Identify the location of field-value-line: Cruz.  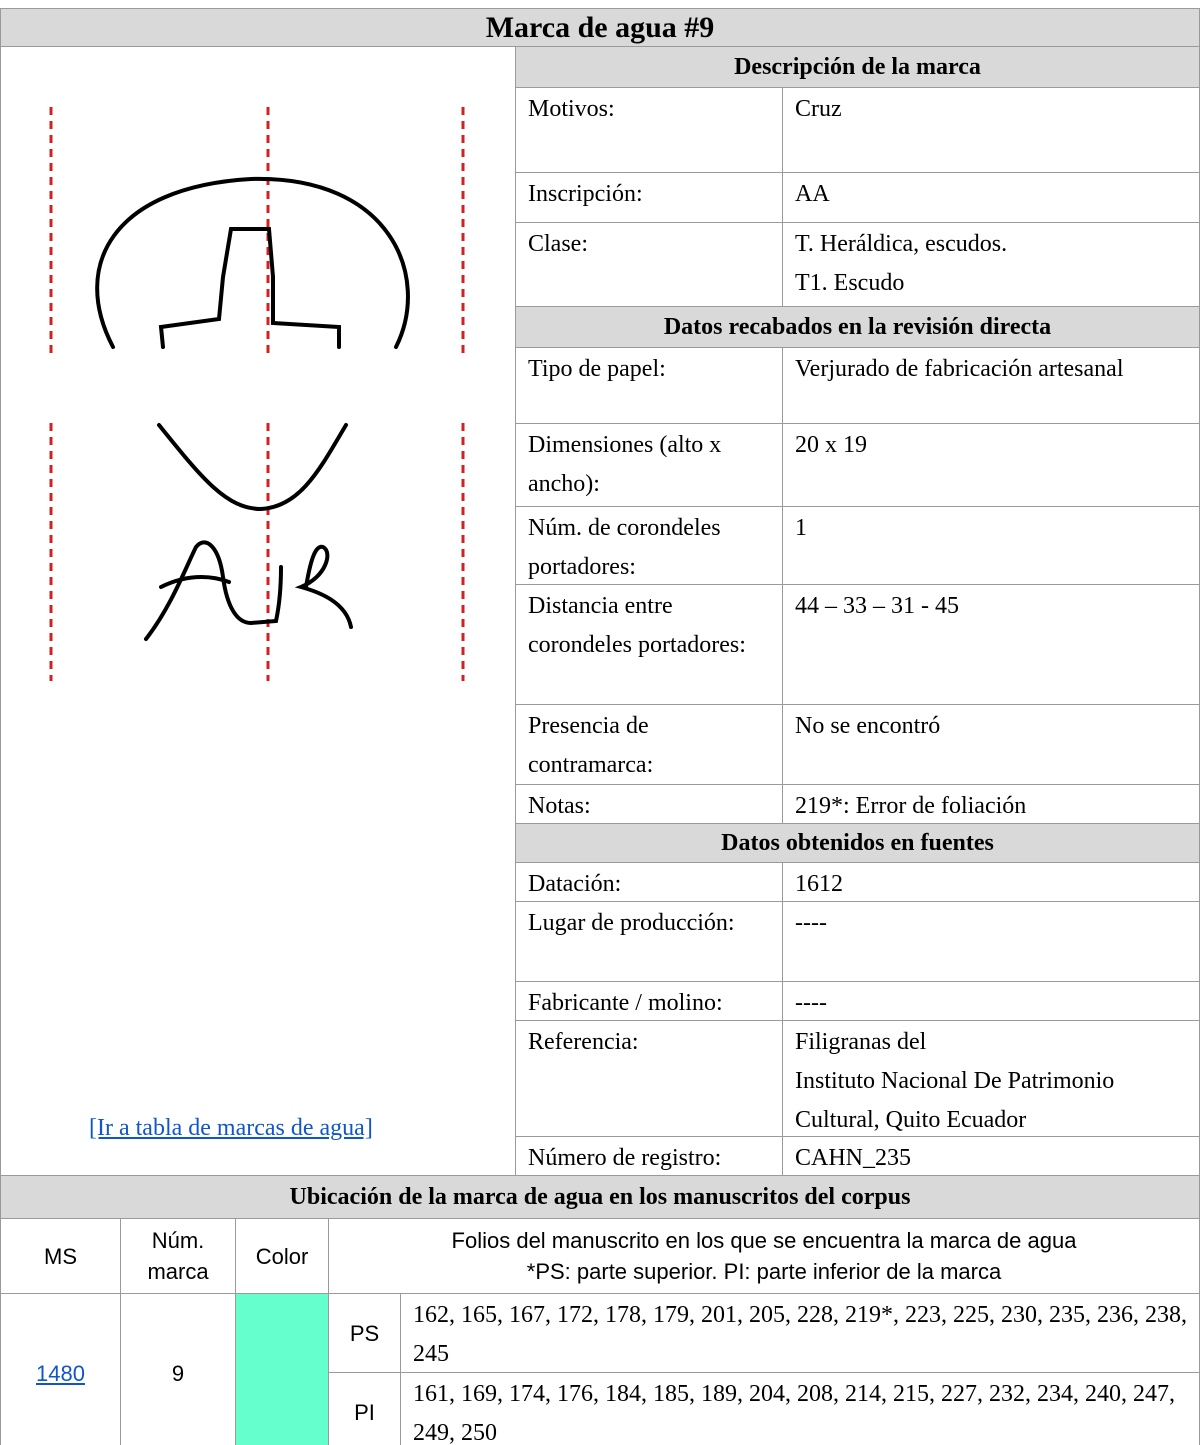
(818, 109).